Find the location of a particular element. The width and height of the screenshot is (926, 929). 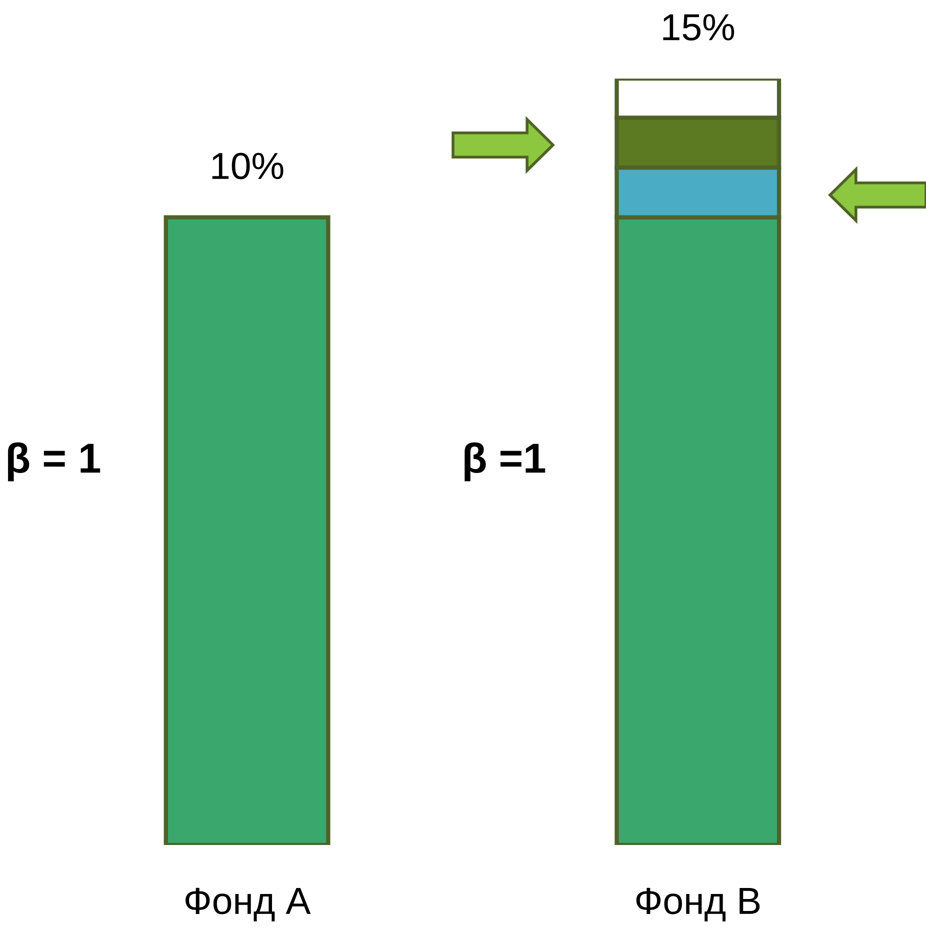

annotation: 10% is located at coordinates (248, 166).